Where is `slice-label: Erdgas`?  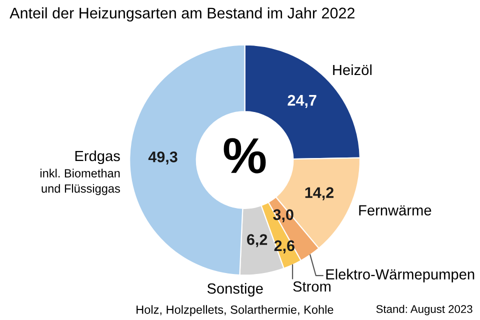
slice-label: Erdgas is located at coordinates (97, 157).